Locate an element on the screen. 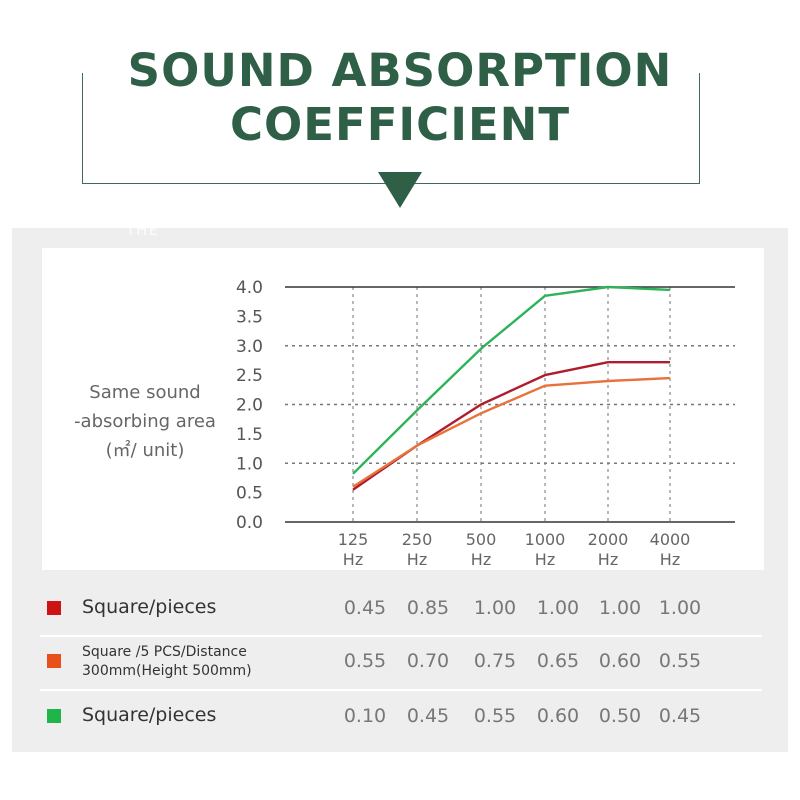 The width and height of the screenshot is (800, 800). watermark-text: THE is located at coordinates (142, 230).